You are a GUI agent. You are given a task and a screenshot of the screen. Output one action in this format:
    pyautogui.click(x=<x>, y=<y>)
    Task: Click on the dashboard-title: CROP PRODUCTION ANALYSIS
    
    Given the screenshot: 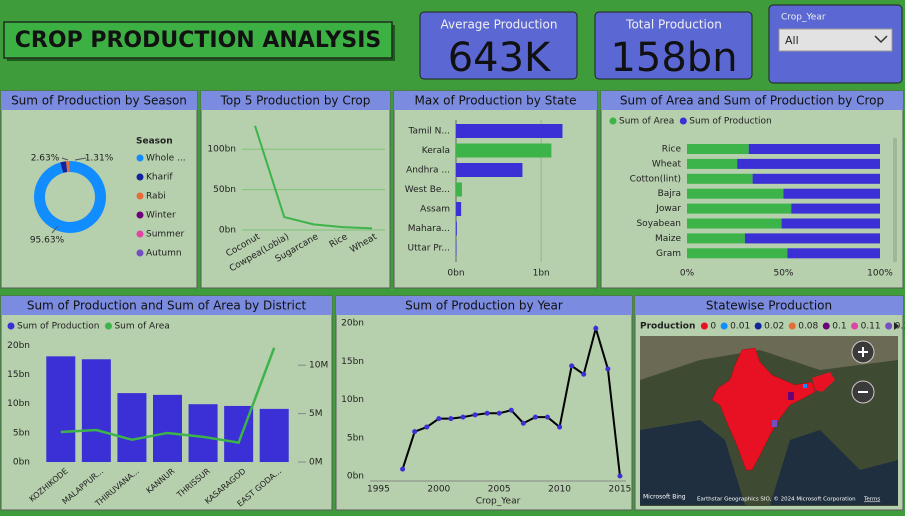 What is the action you would take?
    pyautogui.click(x=198, y=40)
    